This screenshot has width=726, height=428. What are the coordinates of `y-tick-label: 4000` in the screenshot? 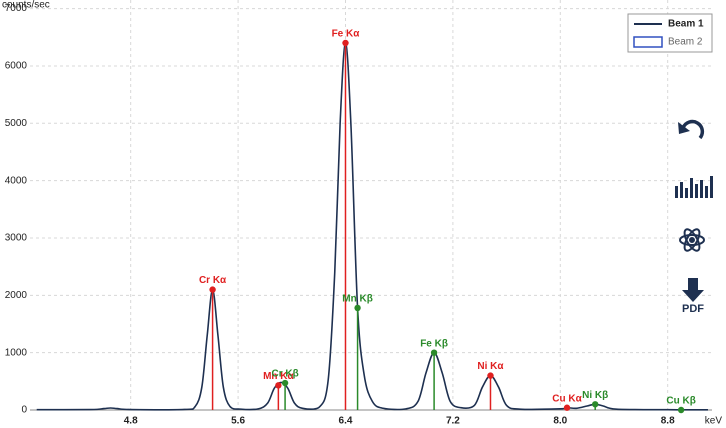 It's located at (16, 180).